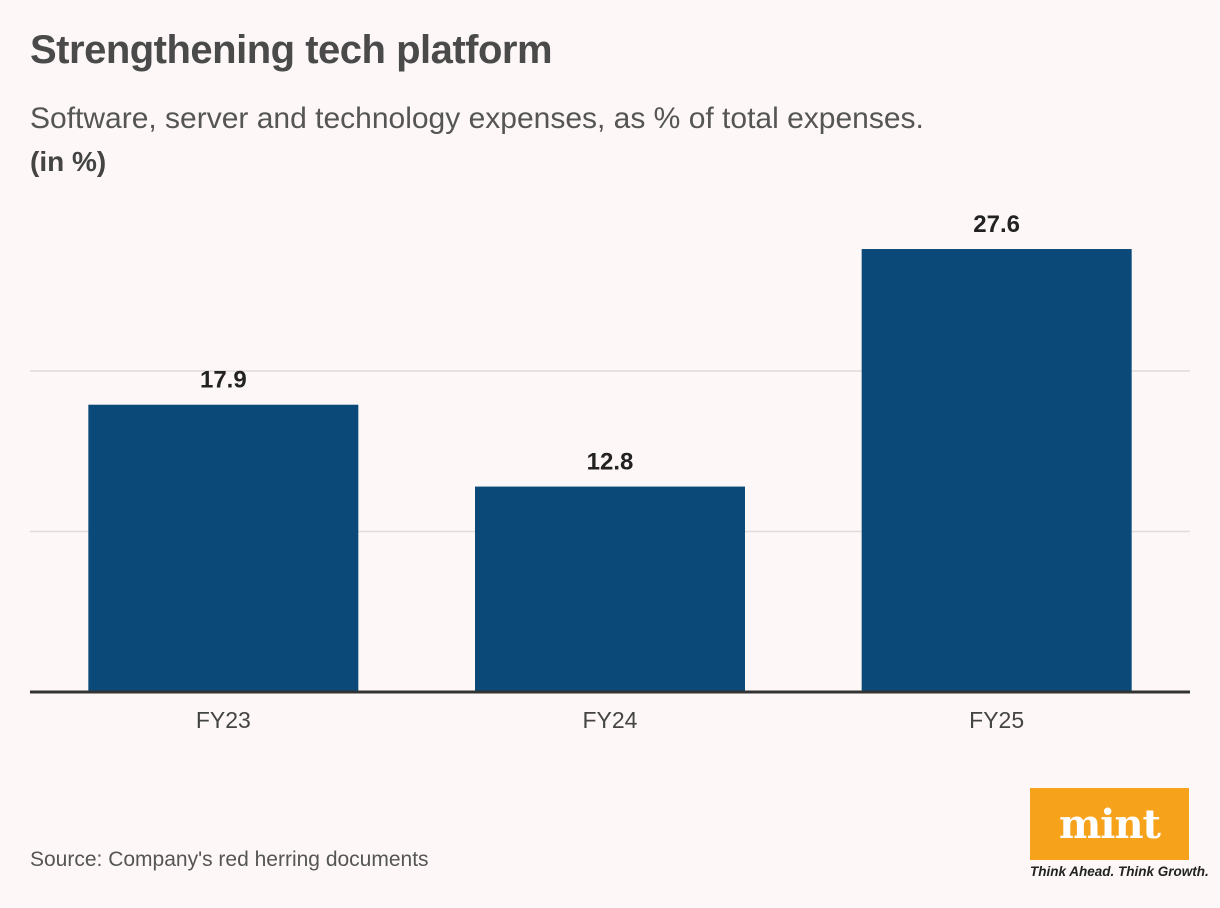 This screenshot has width=1220, height=908. What do you see at coordinates (223, 548) in the screenshot?
I see `bar-fy23` at bounding box center [223, 548].